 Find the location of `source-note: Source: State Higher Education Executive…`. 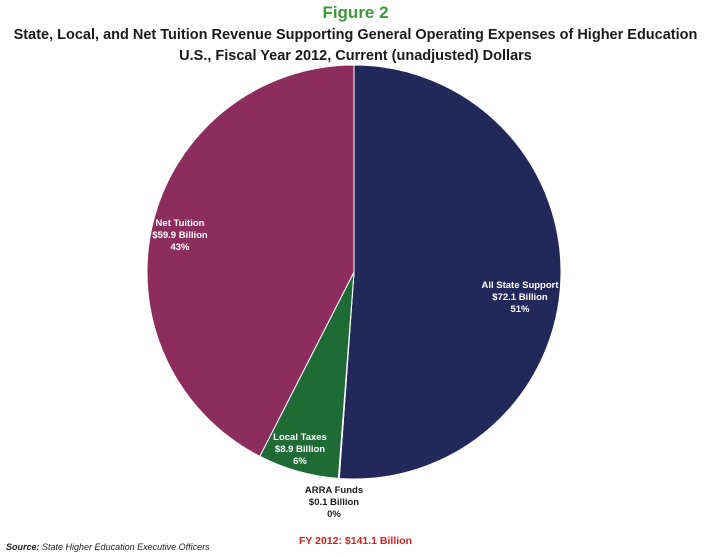

source-note: Source: State Higher Education Executive… is located at coordinates (108, 547).